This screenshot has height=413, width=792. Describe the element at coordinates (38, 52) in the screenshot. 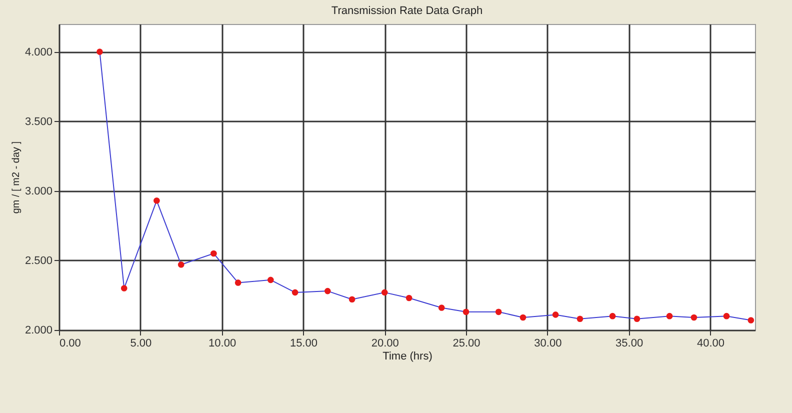

I see `y-tick-label: 4.000` at that location.